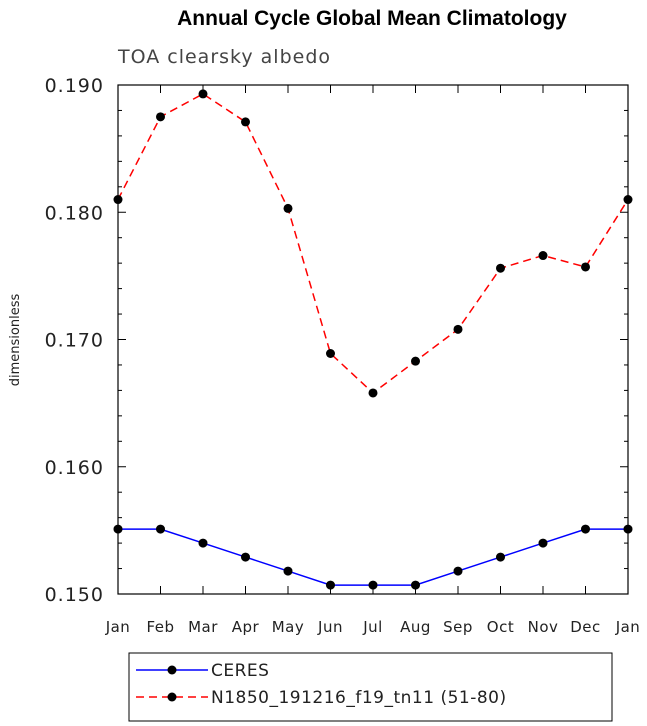 This screenshot has height=726, width=647. Describe the element at coordinates (172, 670) in the screenshot. I see `legend-marker-ceres` at that location.